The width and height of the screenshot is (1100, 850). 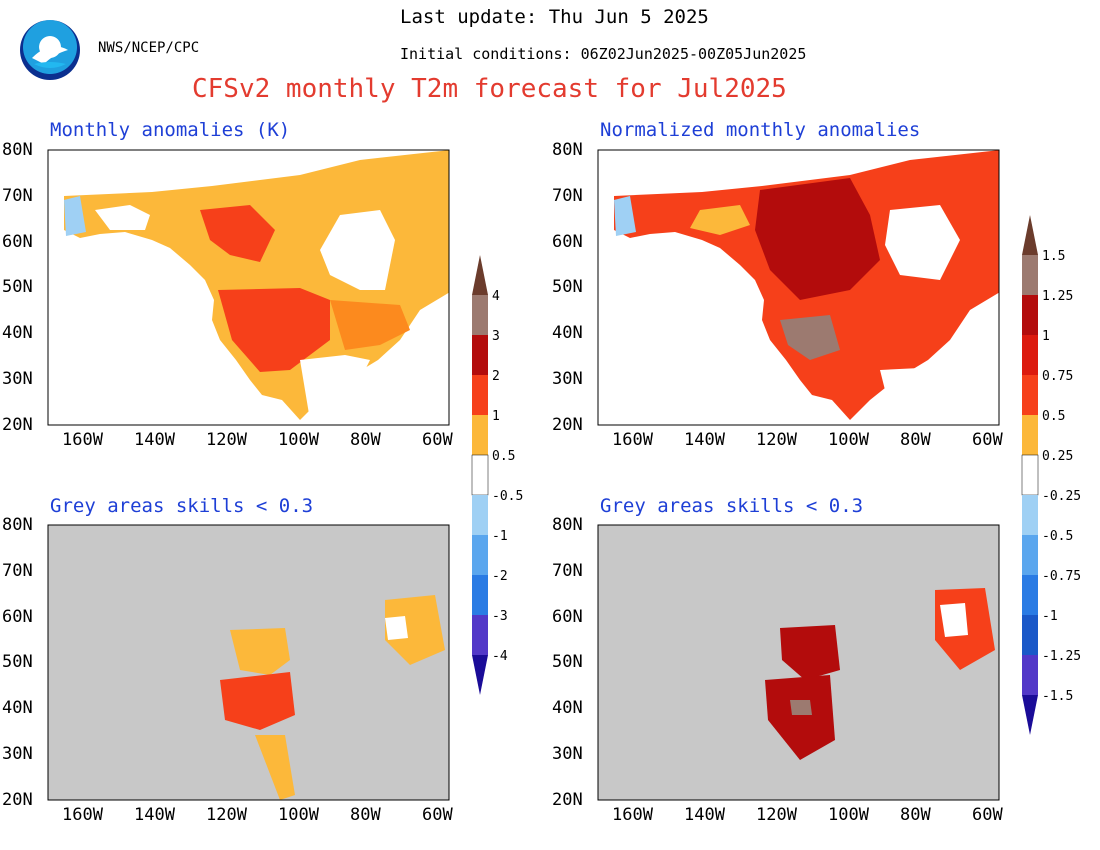 What do you see at coordinates (732, 506) in the screenshot?
I see `panel-title-4: Grey areas skills < 0.3` at bounding box center [732, 506].